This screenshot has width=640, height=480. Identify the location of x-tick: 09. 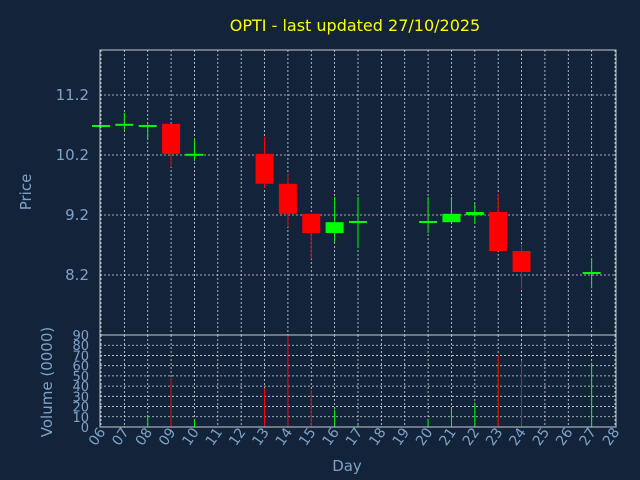
(167, 437).